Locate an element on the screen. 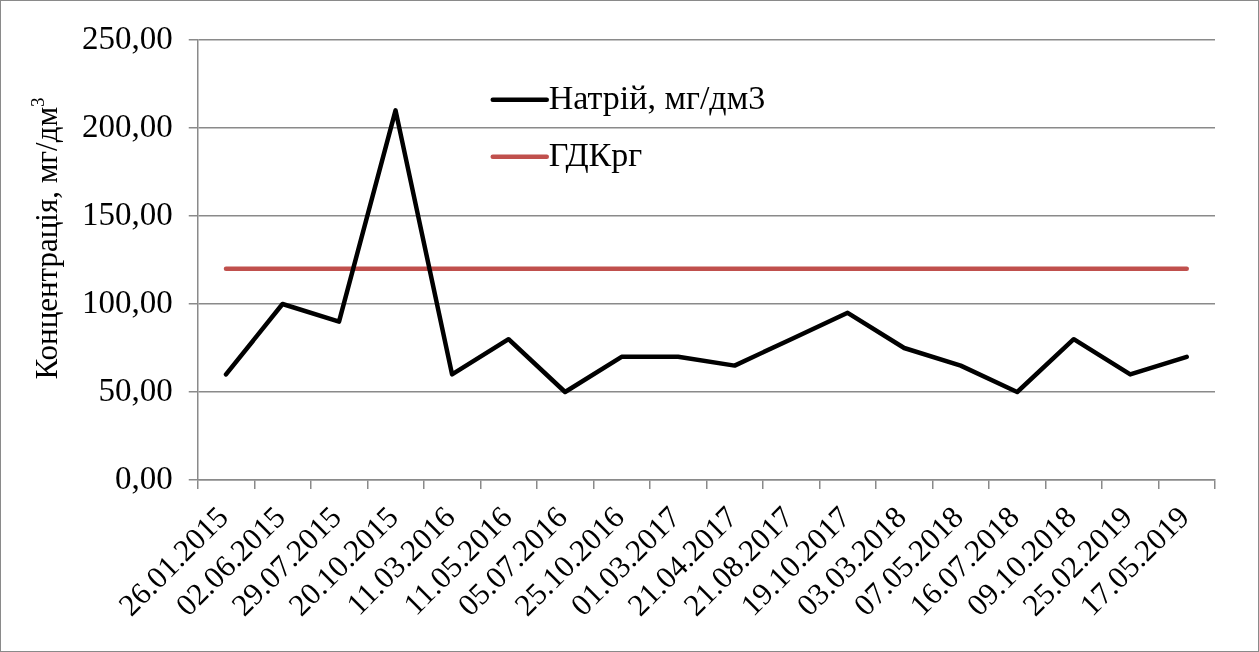  y-tick-label: 0,00 is located at coordinates (144, 477).